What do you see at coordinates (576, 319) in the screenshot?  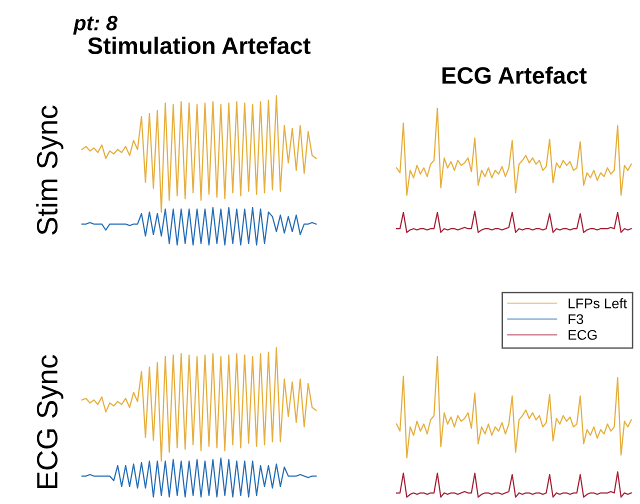 I see `legend-label: F3` at bounding box center [576, 319].